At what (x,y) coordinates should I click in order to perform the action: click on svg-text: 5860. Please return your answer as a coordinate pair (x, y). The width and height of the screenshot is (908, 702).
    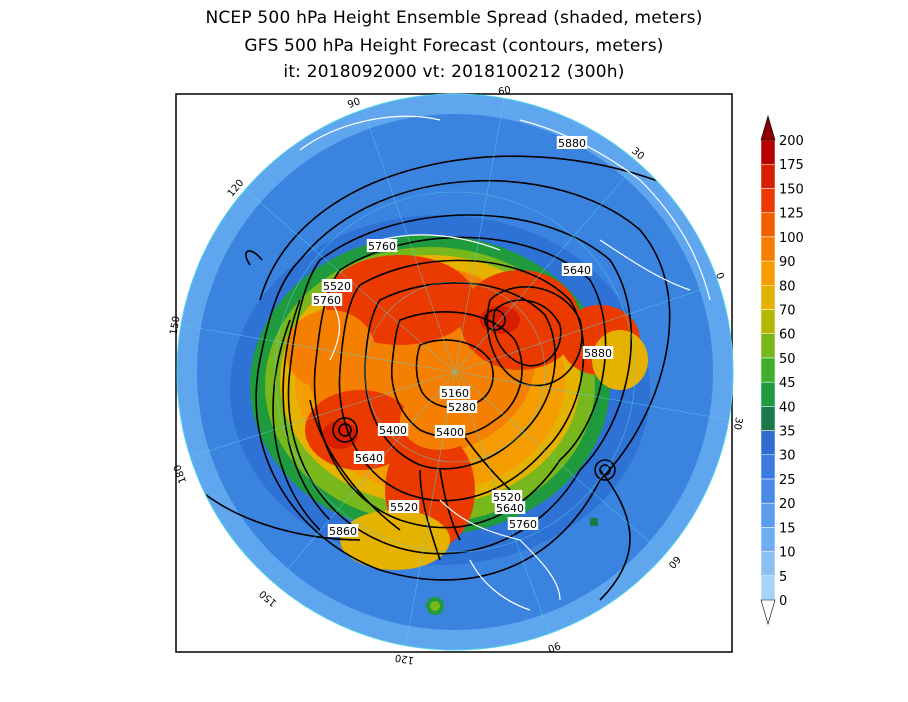
    Looking at the image, I should click on (343, 531).